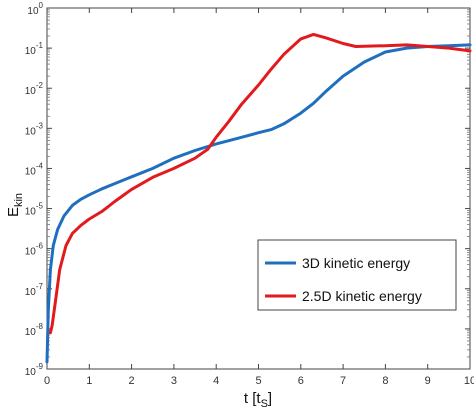  Describe the element at coordinates (385, 381) in the screenshot. I see `x-tick-label: 8` at that location.